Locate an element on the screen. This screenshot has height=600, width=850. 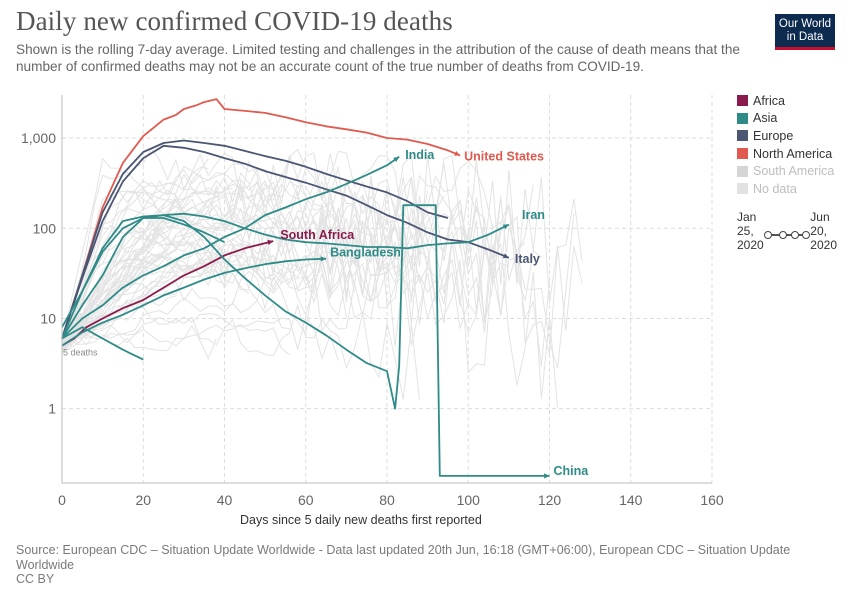
legend-label-africa: Africa is located at coordinates (769, 100).